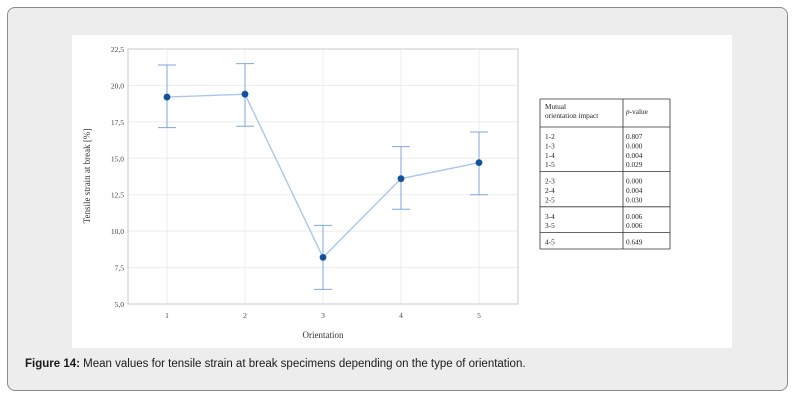 Image resolution: width=800 pixels, height=404 pixels. Describe the element at coordinates (117, 49) in the screenshot. I see `y-tick-label: 22,5` at that location.